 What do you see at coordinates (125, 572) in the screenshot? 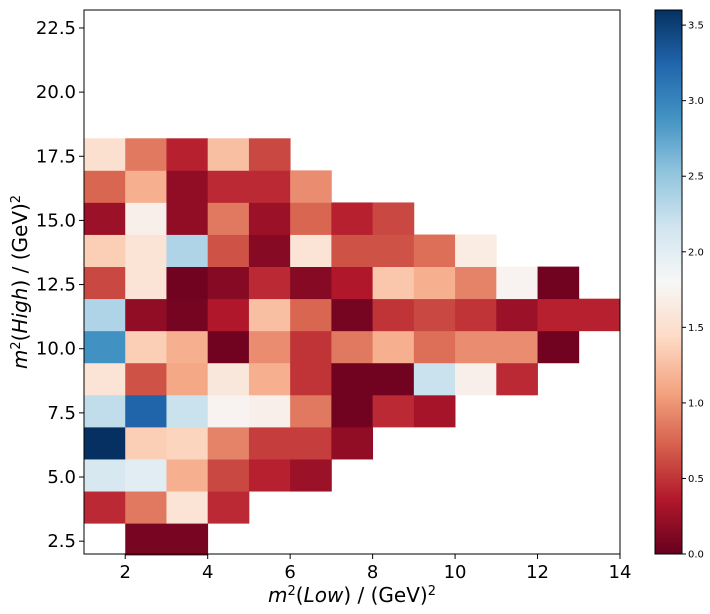
I see `x-tick-label: 2` at bounding box center [125, 572].